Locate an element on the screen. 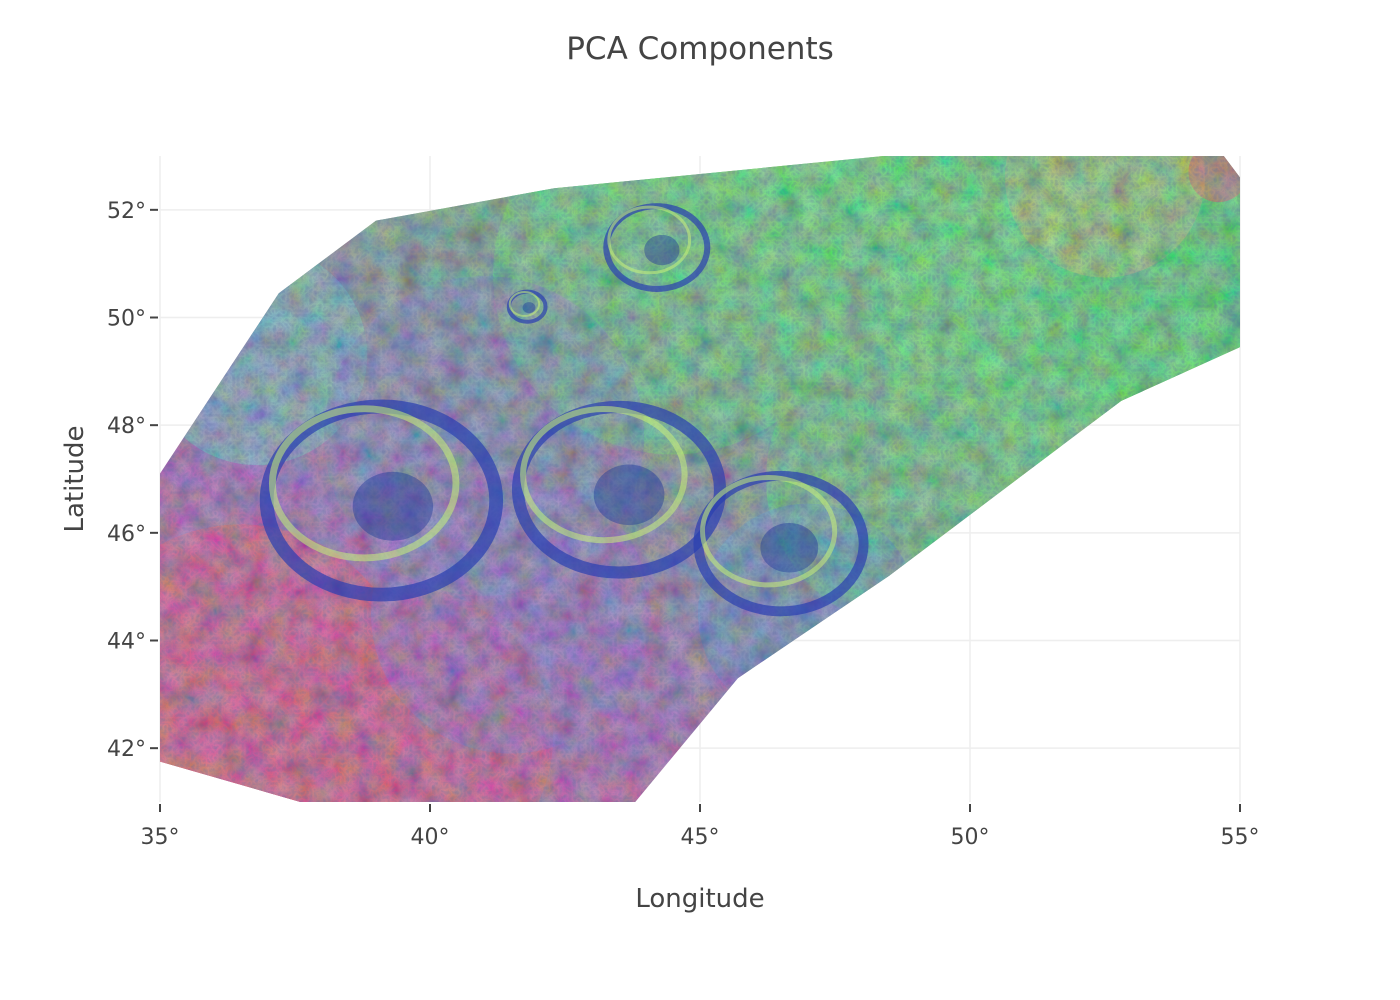 This screenshot has width=1400, height=1000. y-tick-label: 46° is located at coordinates (126, 534).